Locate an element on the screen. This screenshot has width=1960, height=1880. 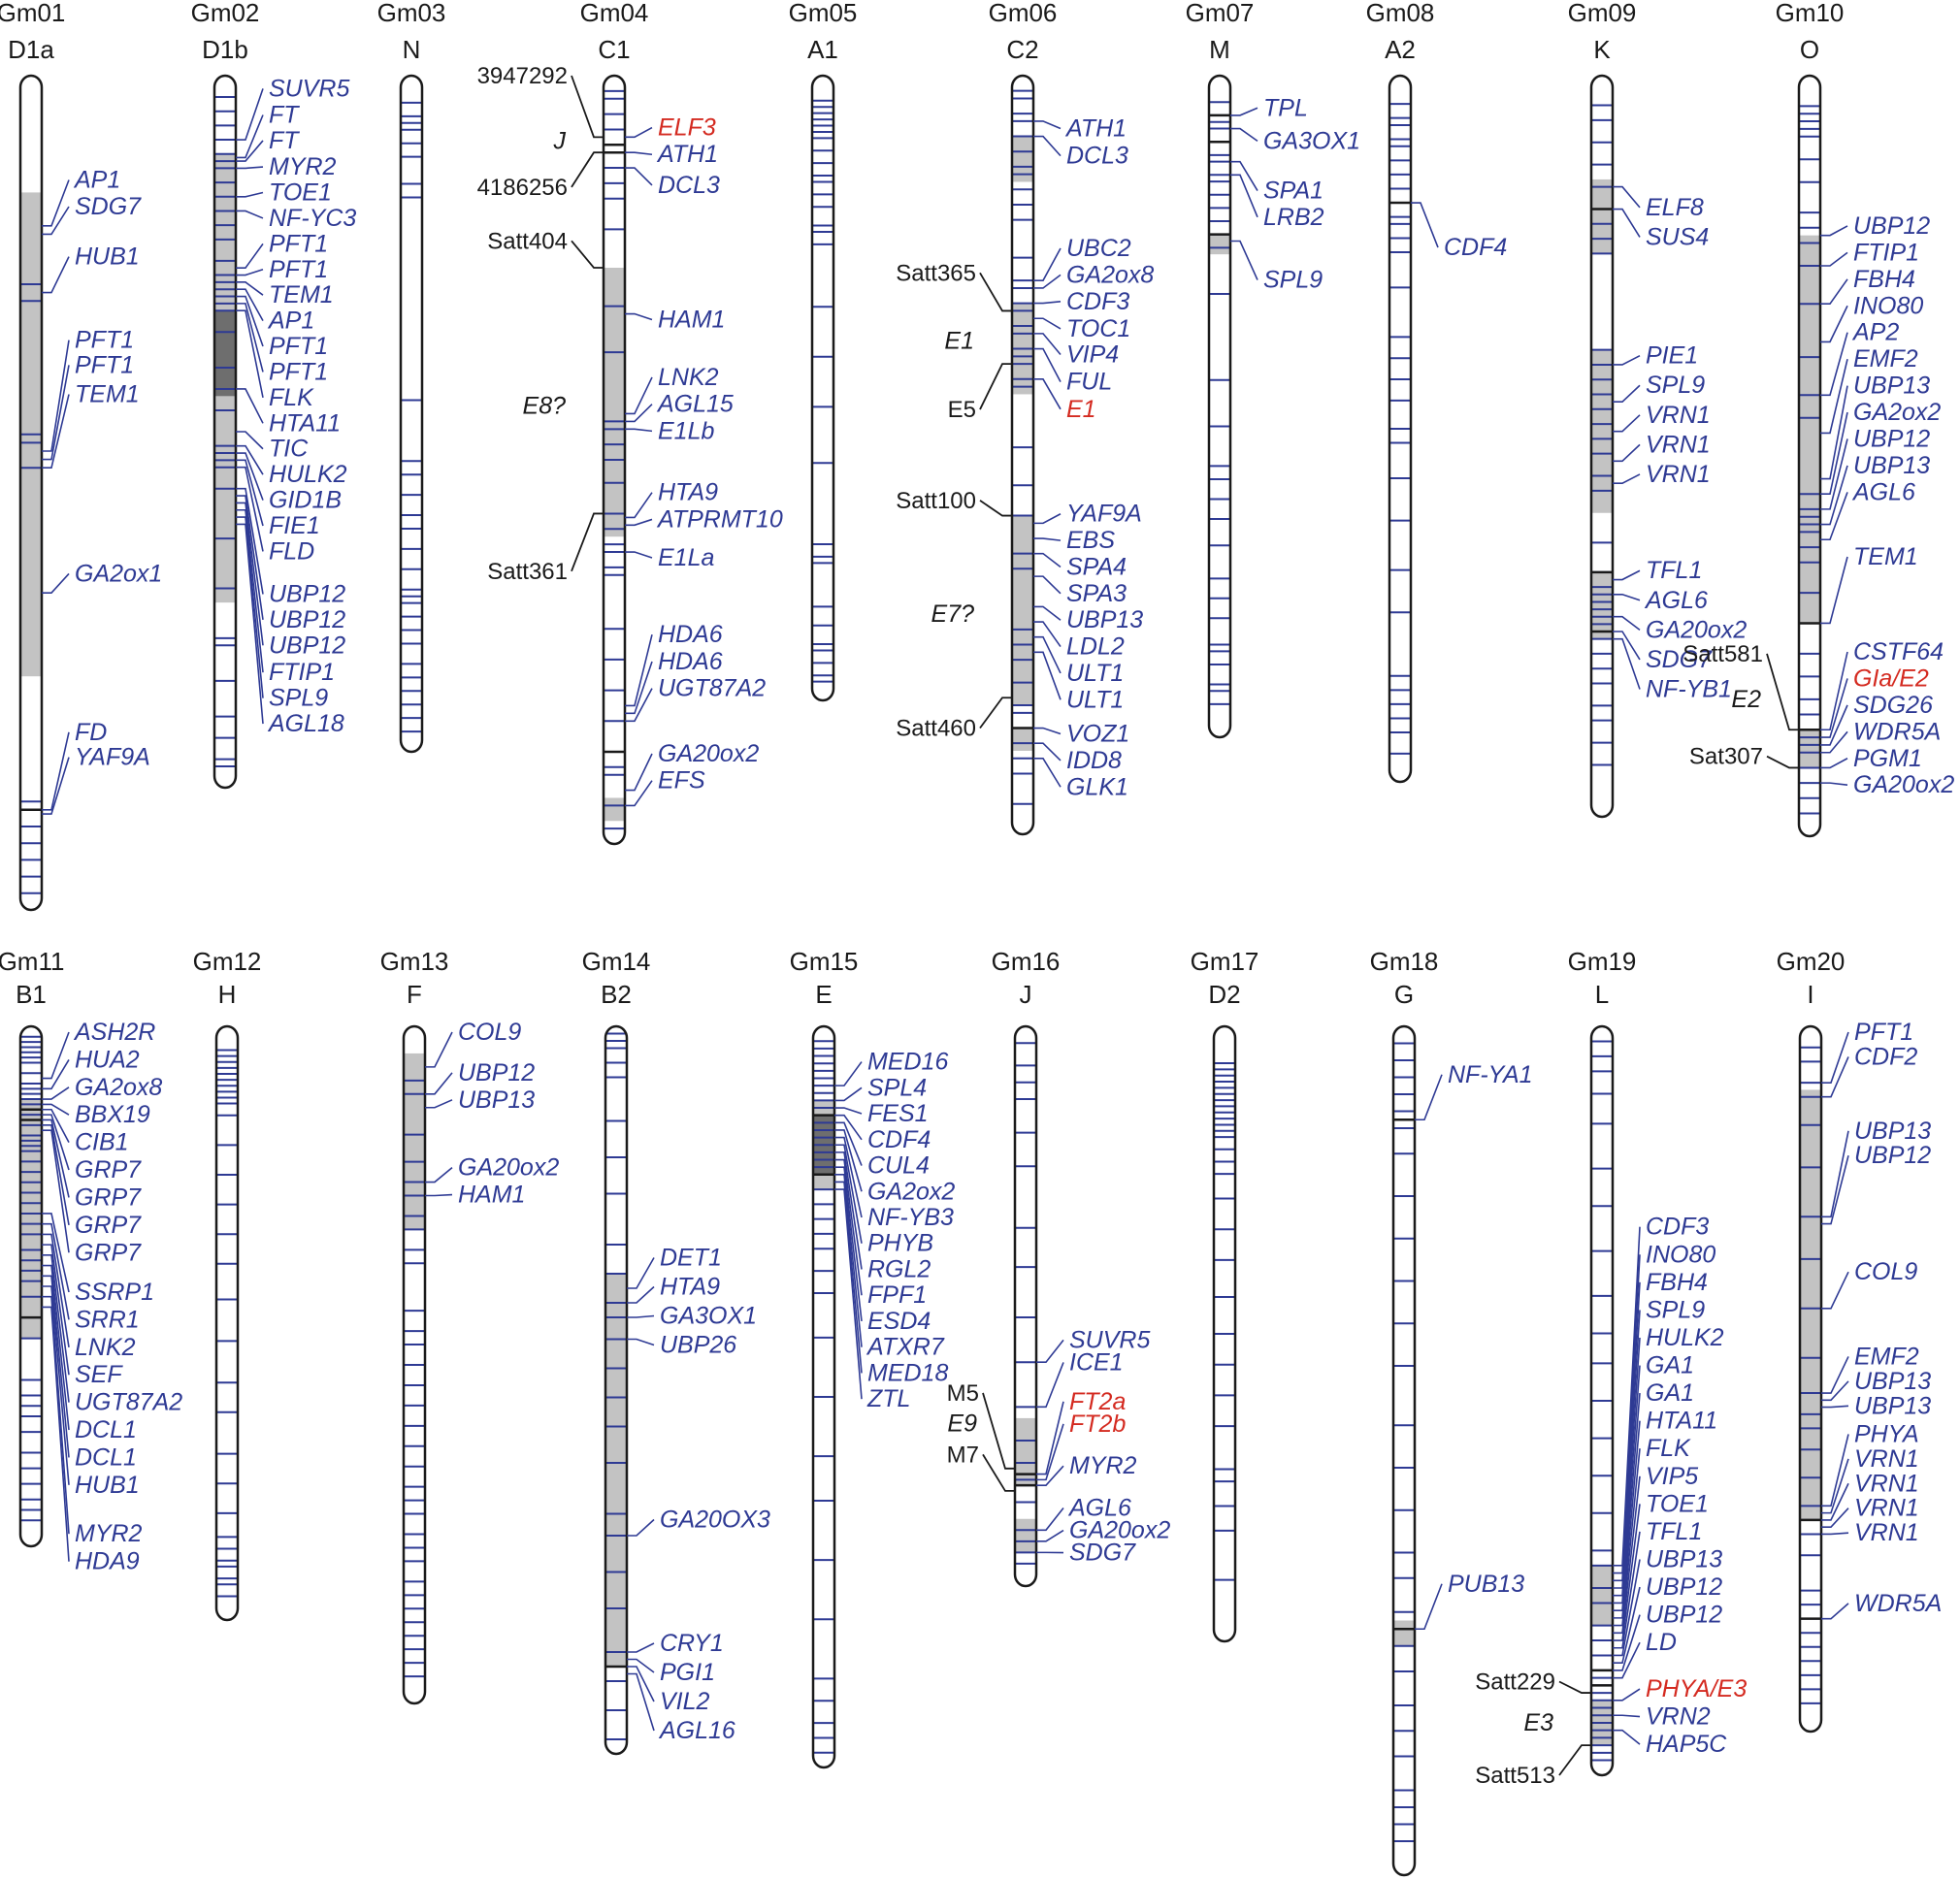
gene-label: GRP7 is located at coordinates (108, 1197).